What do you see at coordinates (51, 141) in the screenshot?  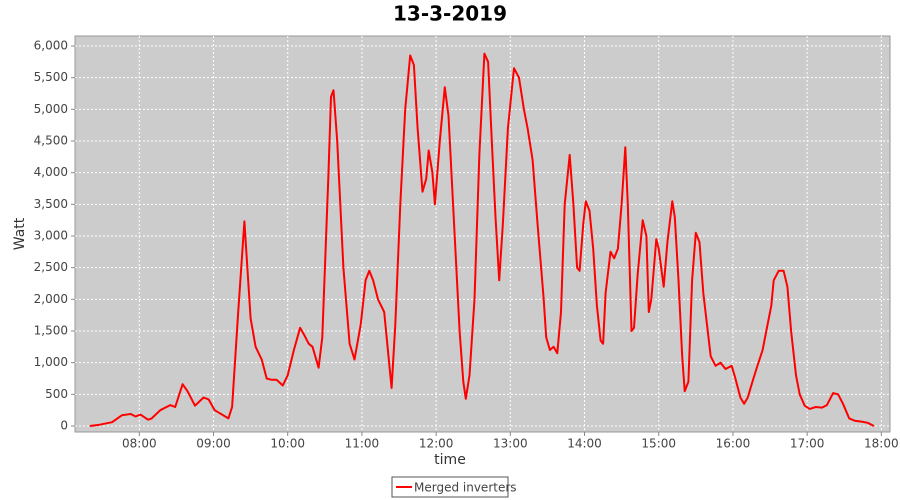 I see `y-tick-label: 4,500` at bounding box center [51, 141].